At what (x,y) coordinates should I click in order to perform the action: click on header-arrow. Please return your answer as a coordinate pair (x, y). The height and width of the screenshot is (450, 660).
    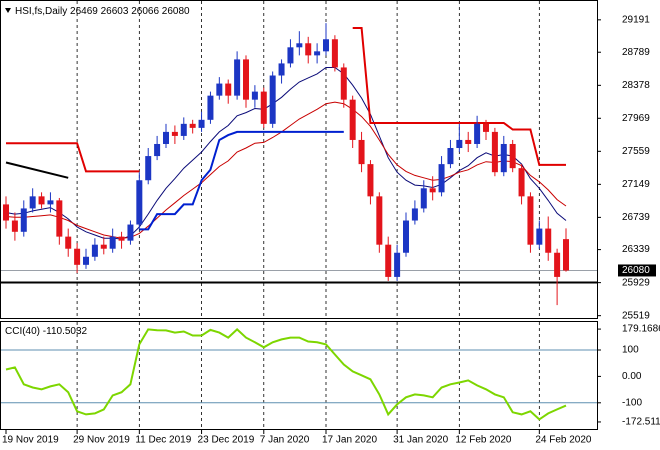
    Looking at the image, I should click on (8, 10).